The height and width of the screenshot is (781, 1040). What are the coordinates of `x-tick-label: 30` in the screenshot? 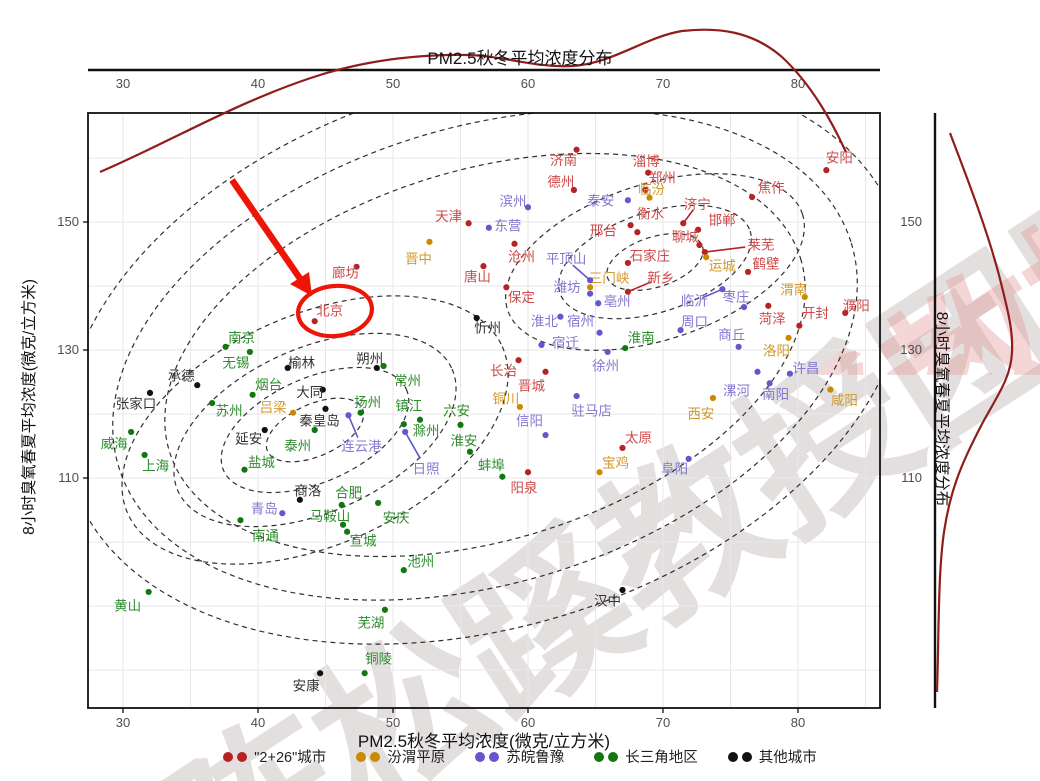 It's located at (123, 722).